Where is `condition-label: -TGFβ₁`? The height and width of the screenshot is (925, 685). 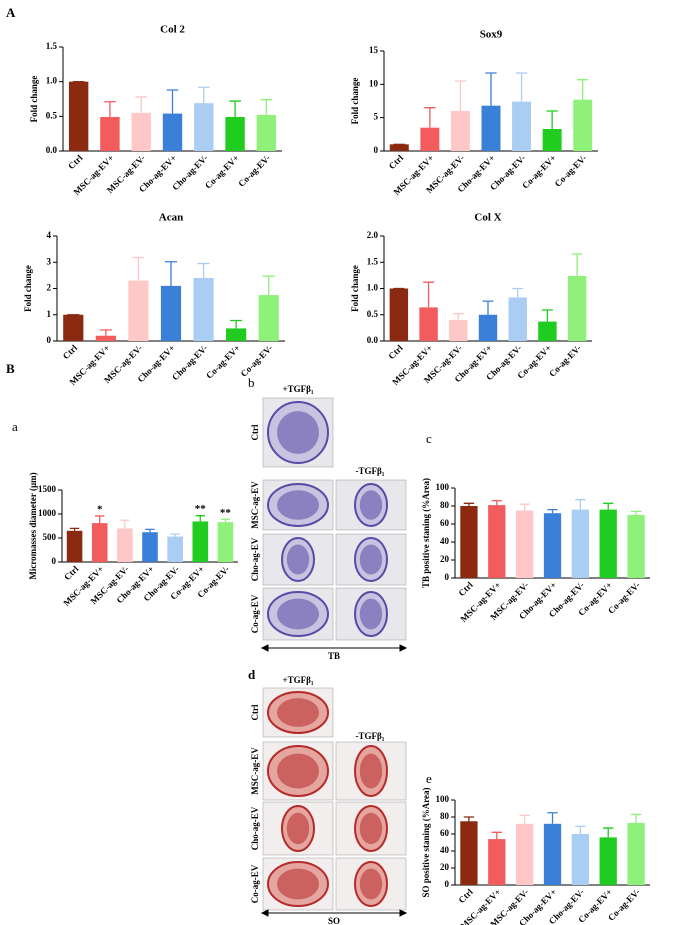 condition-label: -TGFβ₁ is located at coordinates (370, 736).